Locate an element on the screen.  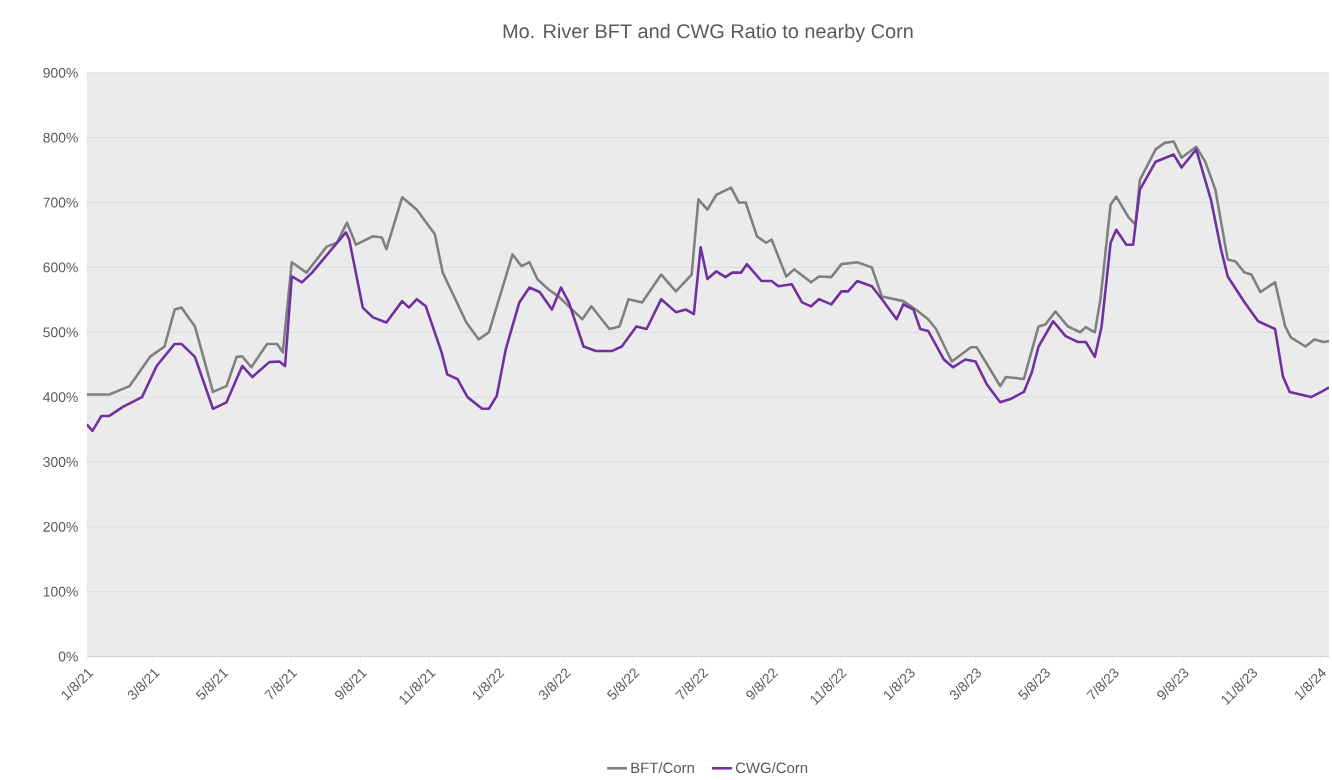
y-tick-label: 400% is located at coordinates (60, 397).